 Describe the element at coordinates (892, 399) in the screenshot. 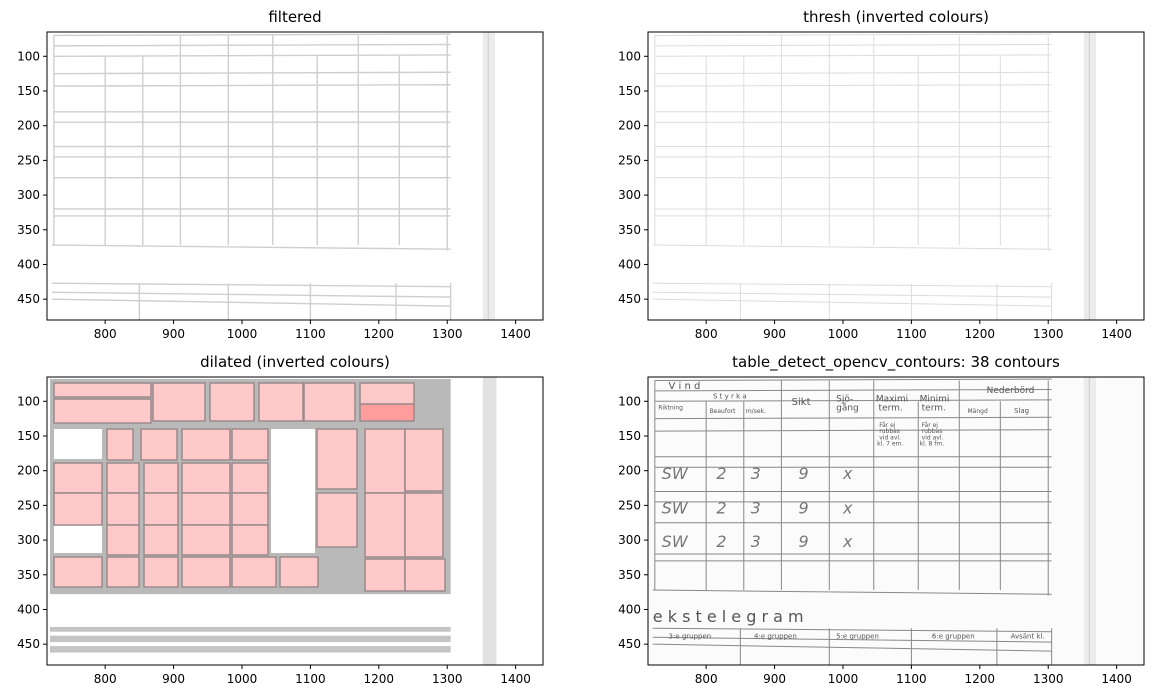

I see `form-header: Maximi` at that location.